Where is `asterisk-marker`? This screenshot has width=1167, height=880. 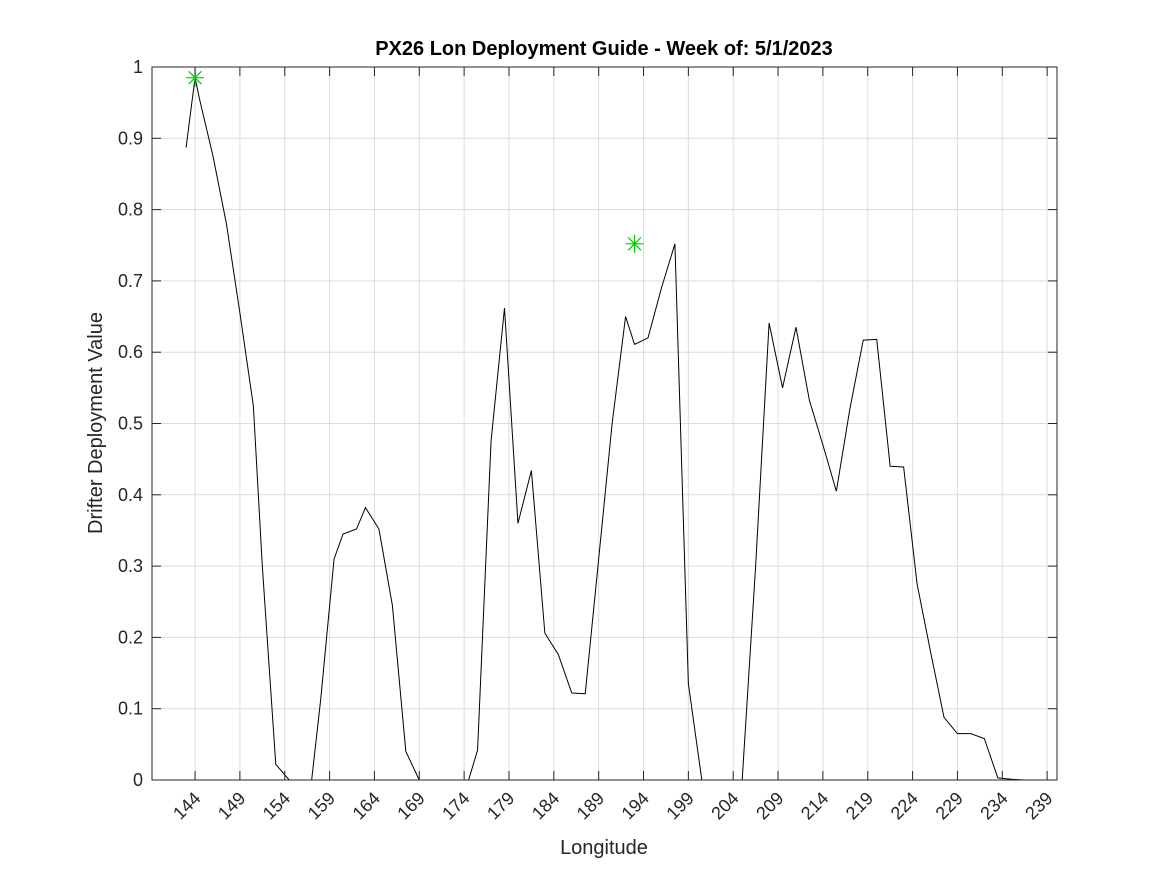
asterisk-marker is located at coordinates (634, 243).